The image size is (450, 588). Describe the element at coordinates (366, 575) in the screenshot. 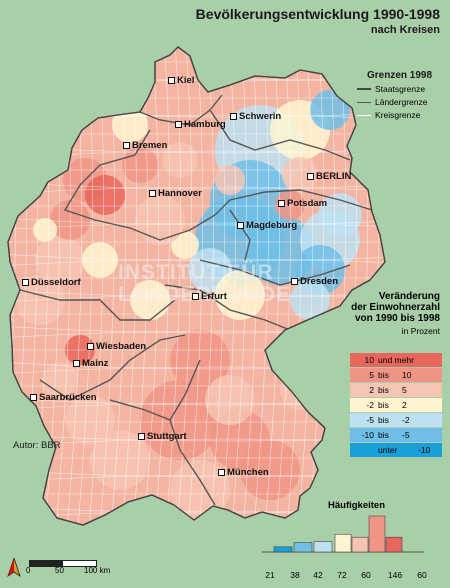

I see `histogram-tick-label: 60` at that location.